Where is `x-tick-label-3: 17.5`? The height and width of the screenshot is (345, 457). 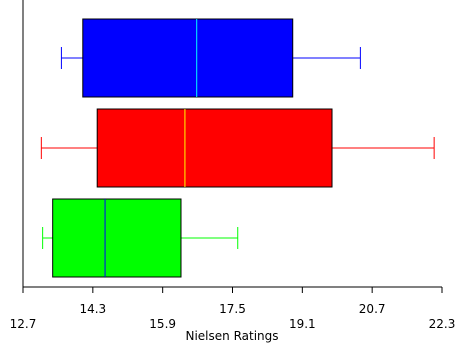
x-tick-label-3: 17.5 is located at coordinates (232, 309).